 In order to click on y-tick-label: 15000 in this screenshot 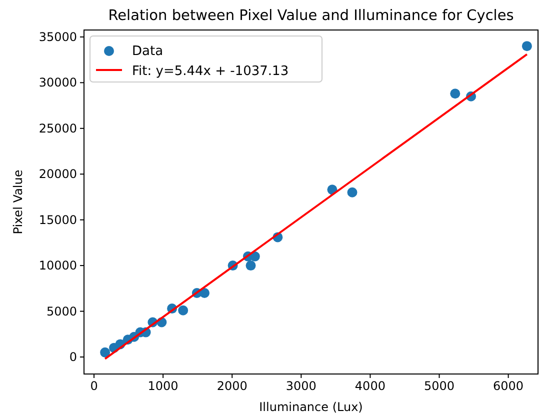, I will do `click(57, 219)`.